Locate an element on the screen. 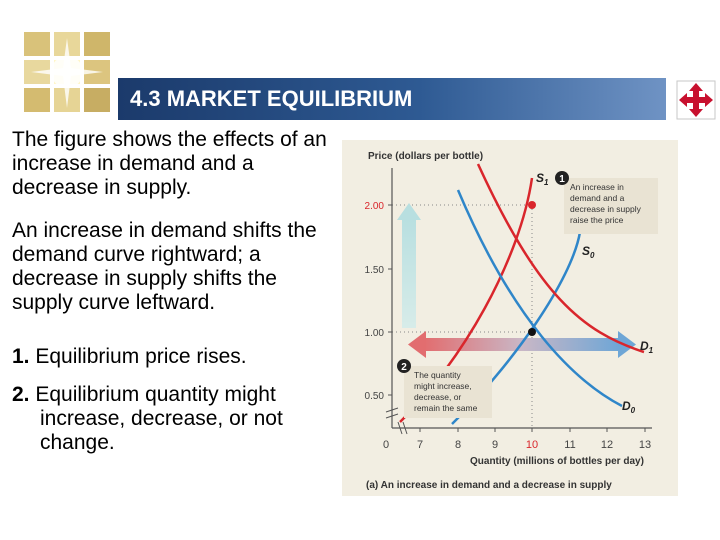 The width and height of the screenshot is (720, 540). original-equilibrium-point is located at coordinates (532, 332).